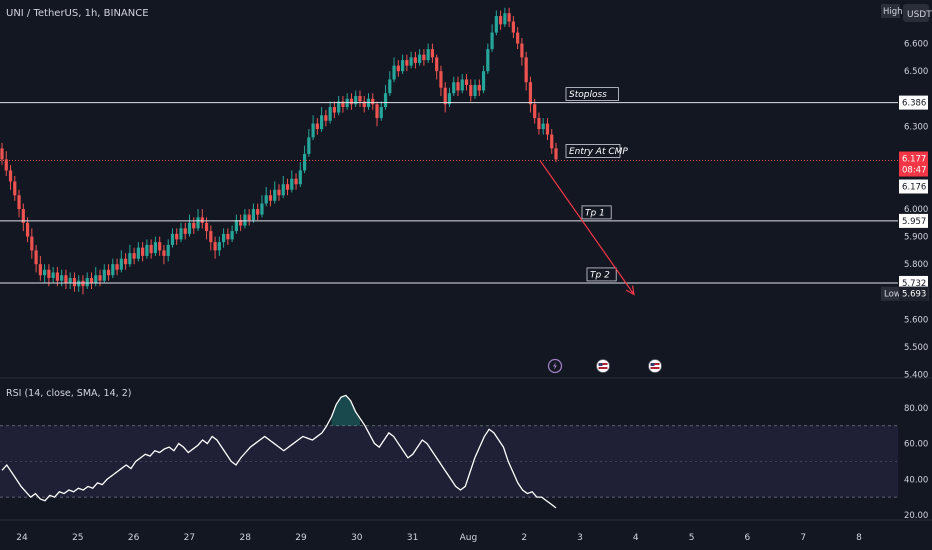  I want to click on entry-label: Entry At CMP, so click(598, 152).